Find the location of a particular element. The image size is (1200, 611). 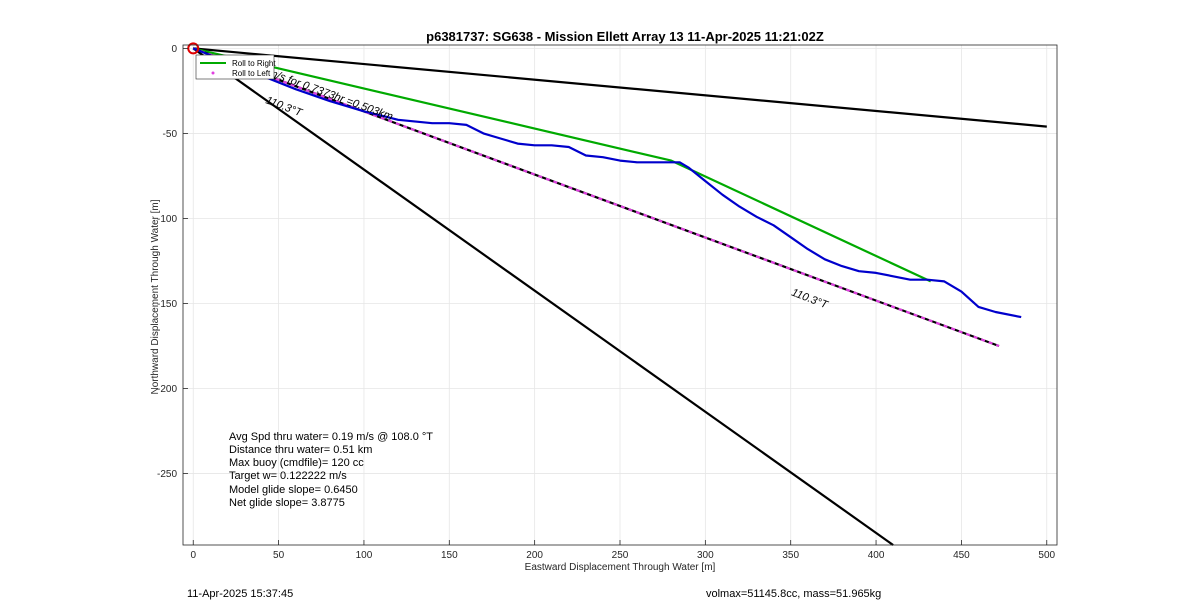

legend-box is located at coordinates (235, 67).